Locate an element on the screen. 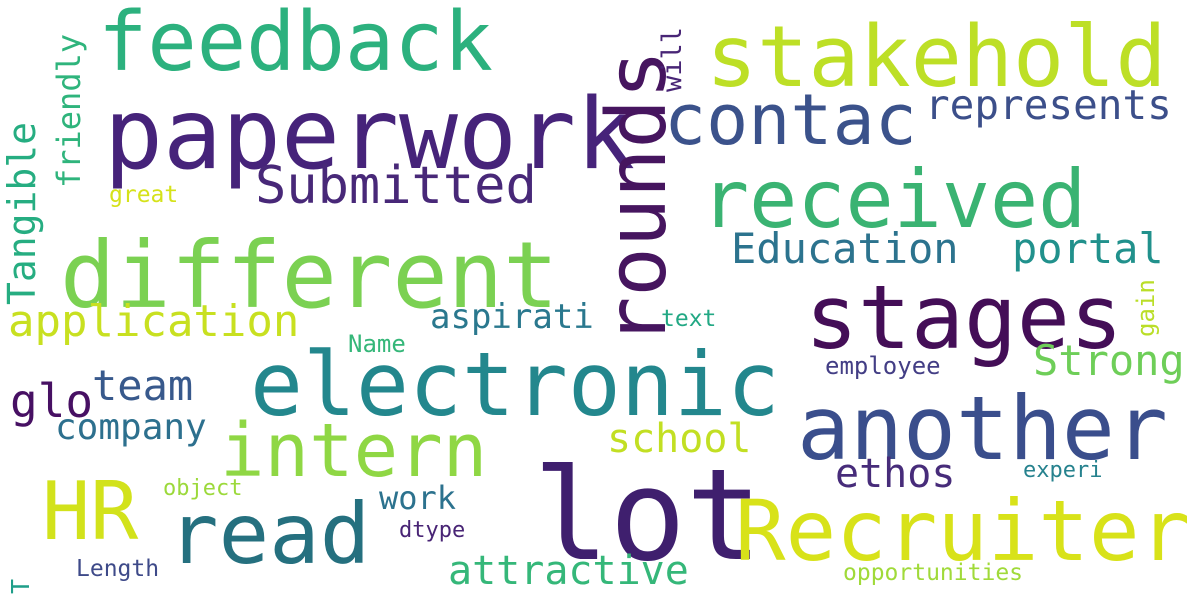 The image size is (1200, 600). word-tangible: Tangible is located at coordinates (22, 213).